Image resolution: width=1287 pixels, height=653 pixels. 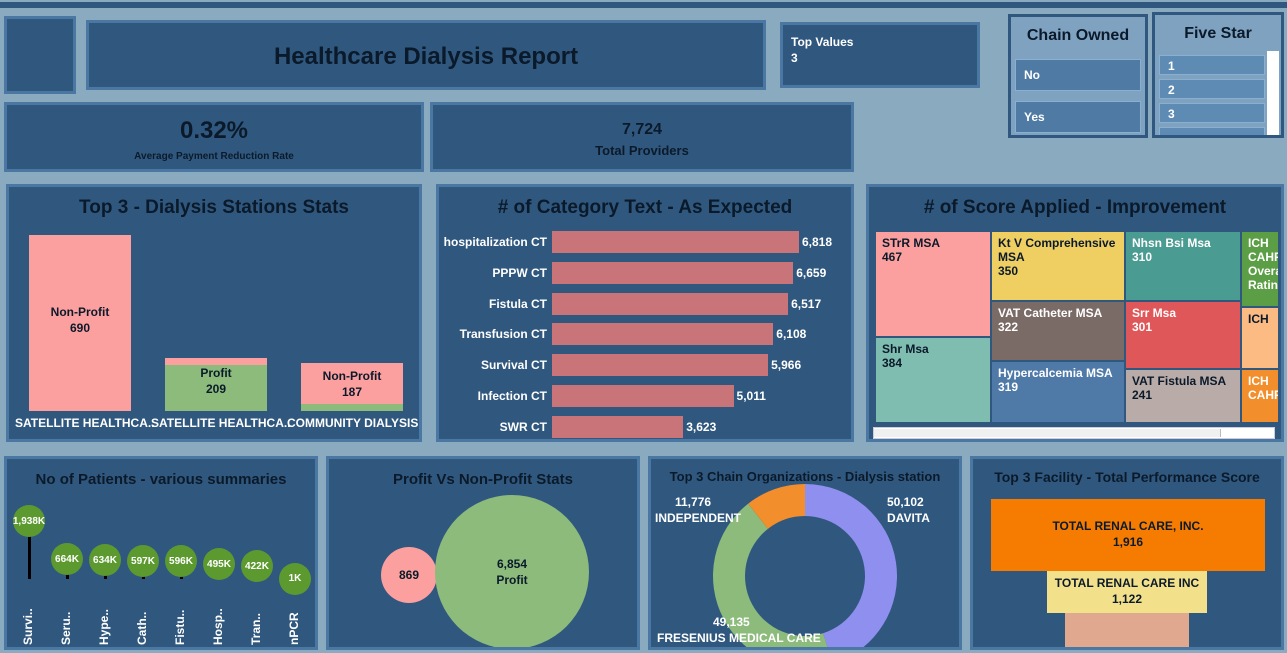 What do you see at coordinates (181, 561) in the screenshot?
I see `lollipop-dot-4: 596K` at bounding box center [181, 561].